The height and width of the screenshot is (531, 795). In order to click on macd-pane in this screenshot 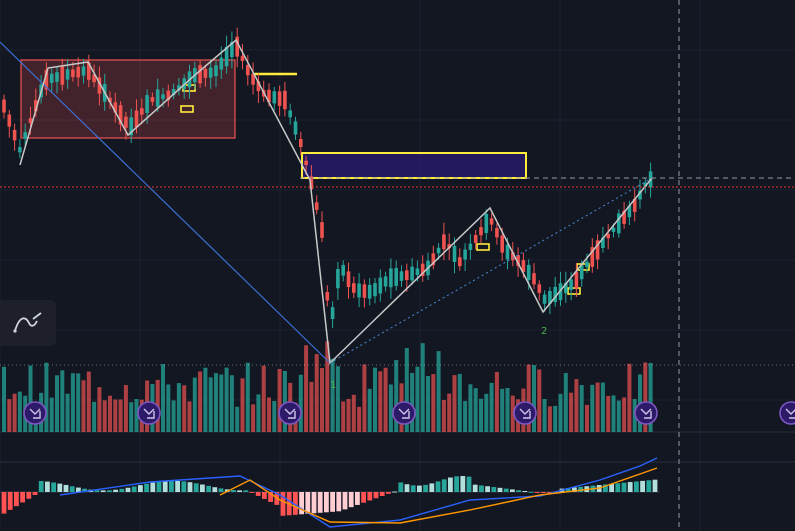, I will do `click(330, 492)`.